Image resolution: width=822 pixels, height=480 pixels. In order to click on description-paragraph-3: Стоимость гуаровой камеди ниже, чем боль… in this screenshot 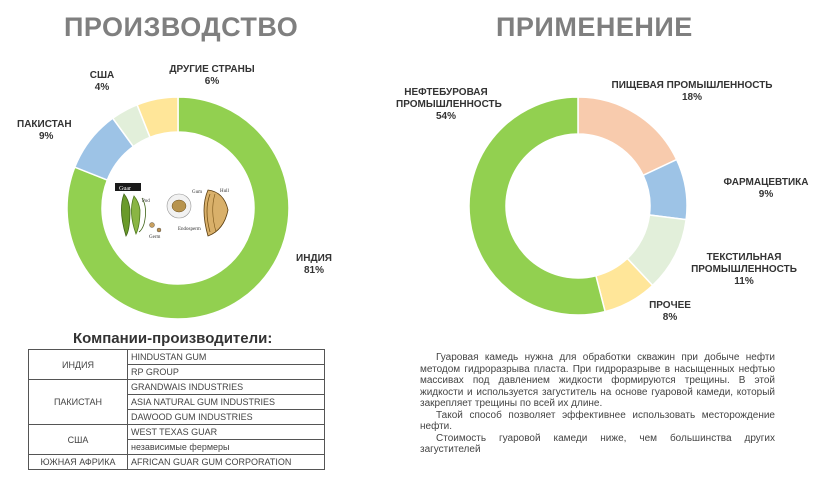, I will do `click(597, 444)`.